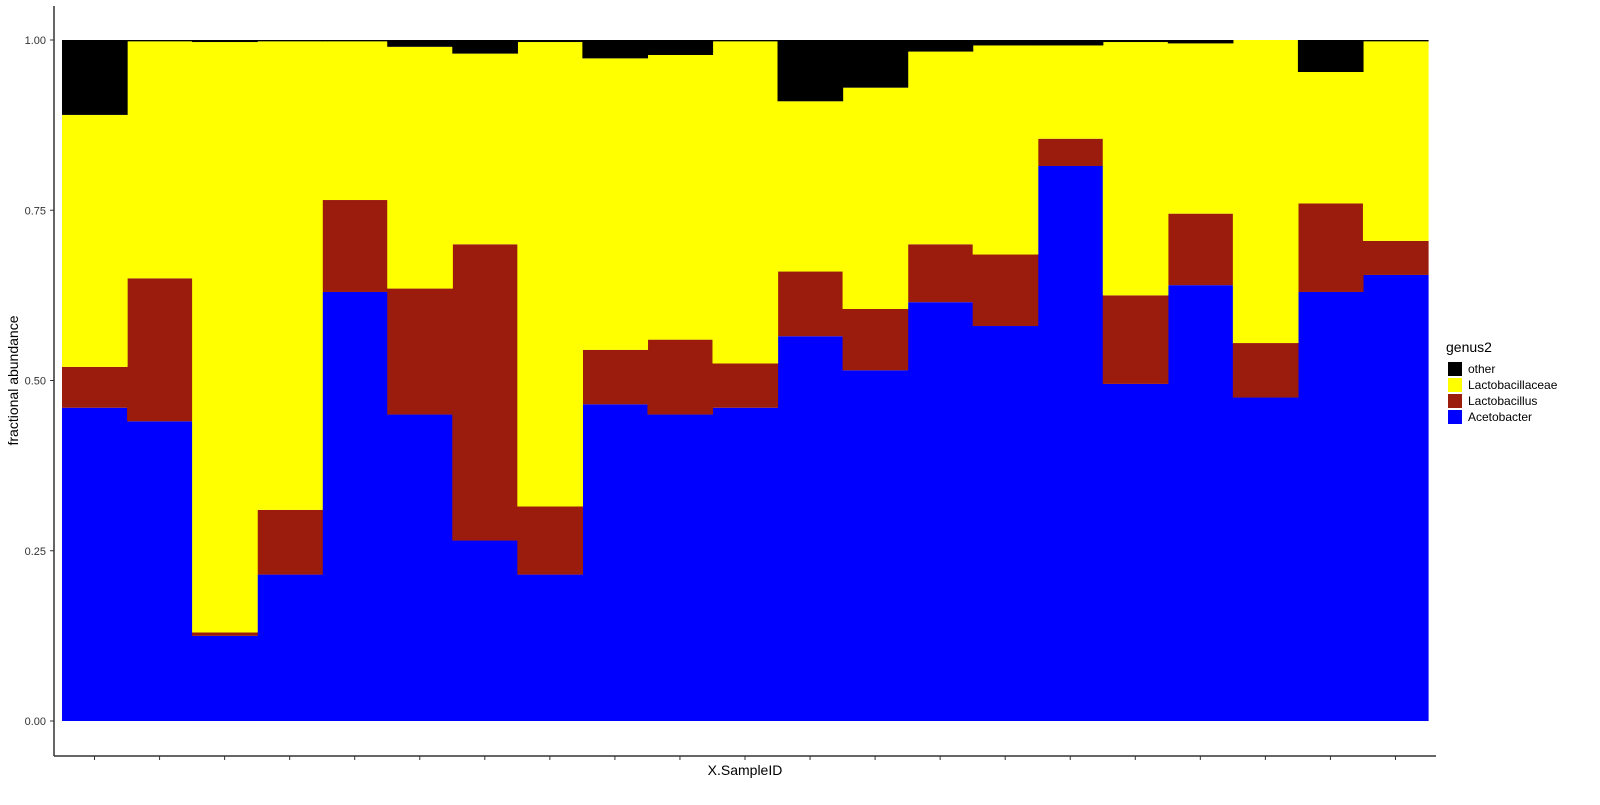 The width and height of the screenshot is (1600, 805). What do you see at coordinates (745, 770) in the screenshot?
I see `x-axis-title: X.SampleID` at bounding box center [745, 770].